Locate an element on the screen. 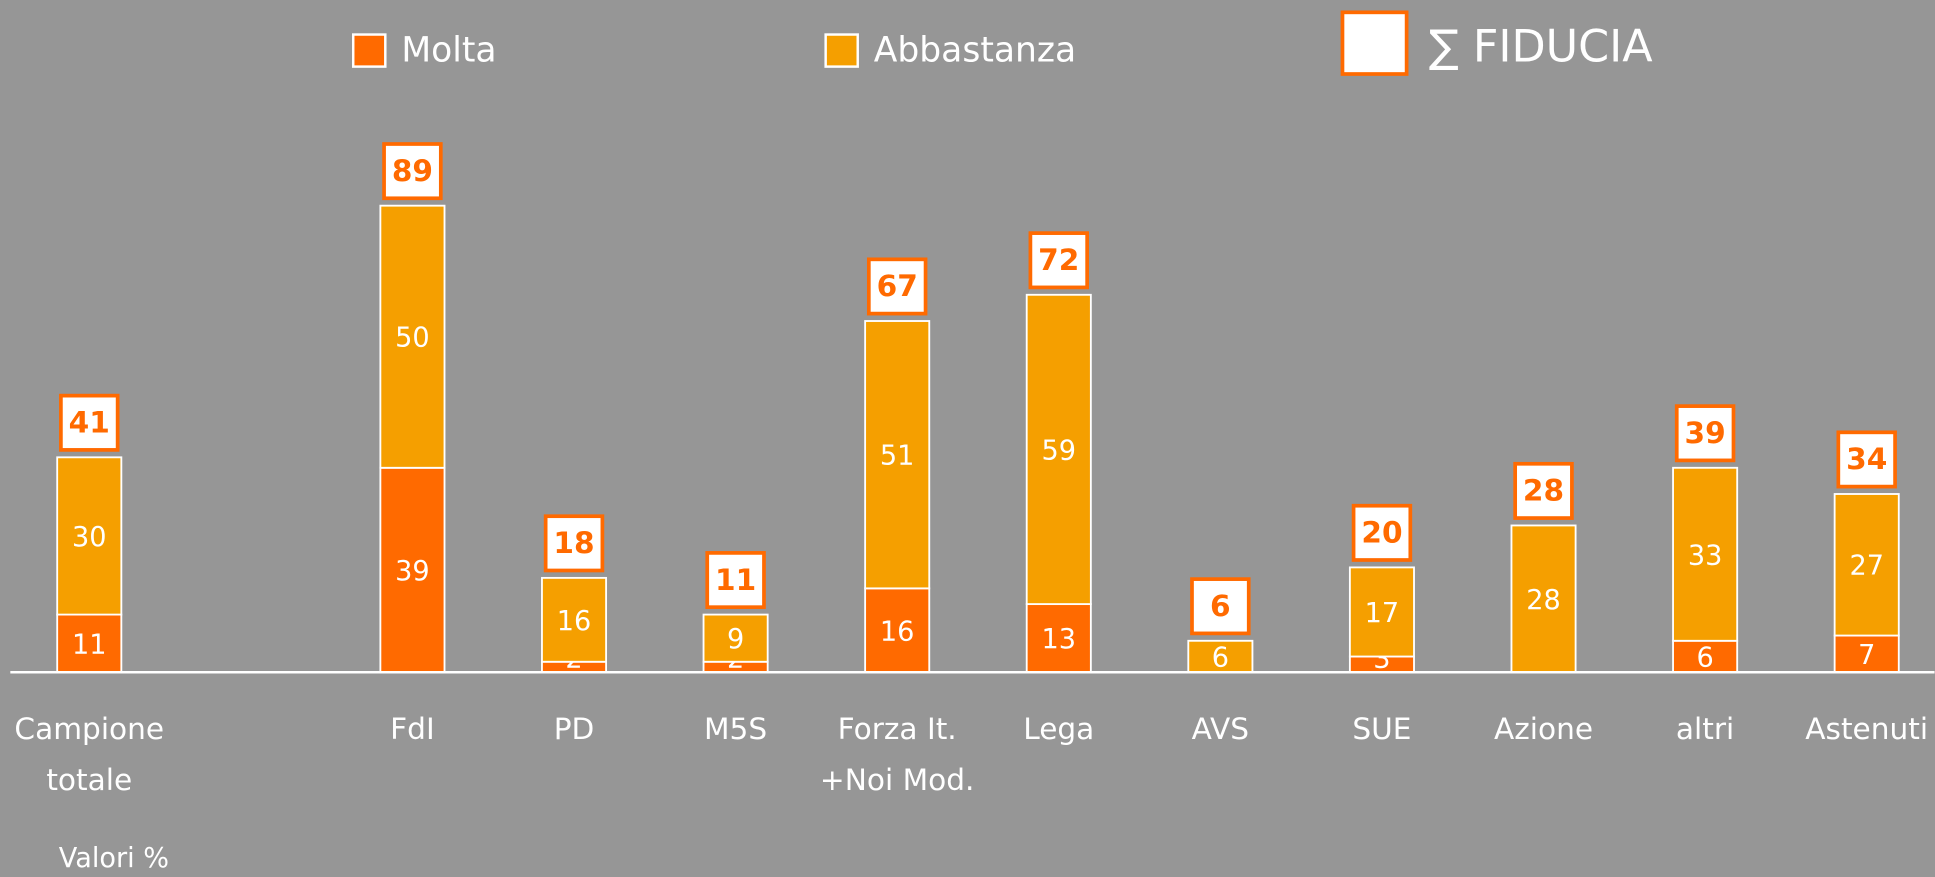 This screenshot has width=1935, height=877. x-tick-line: PD is located at coordinates (574, 729).